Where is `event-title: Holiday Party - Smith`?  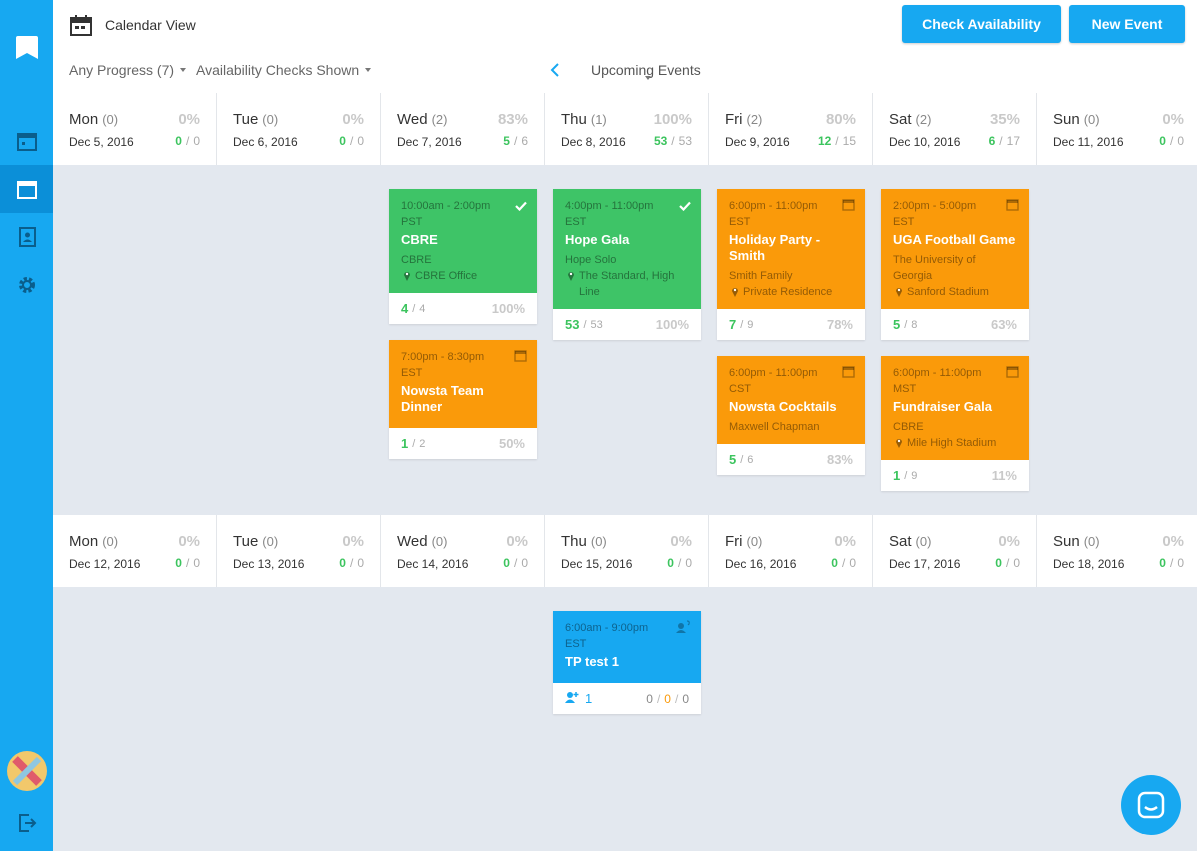 event-title: Holiday Party - Smith is located at coordinates (775, 247).